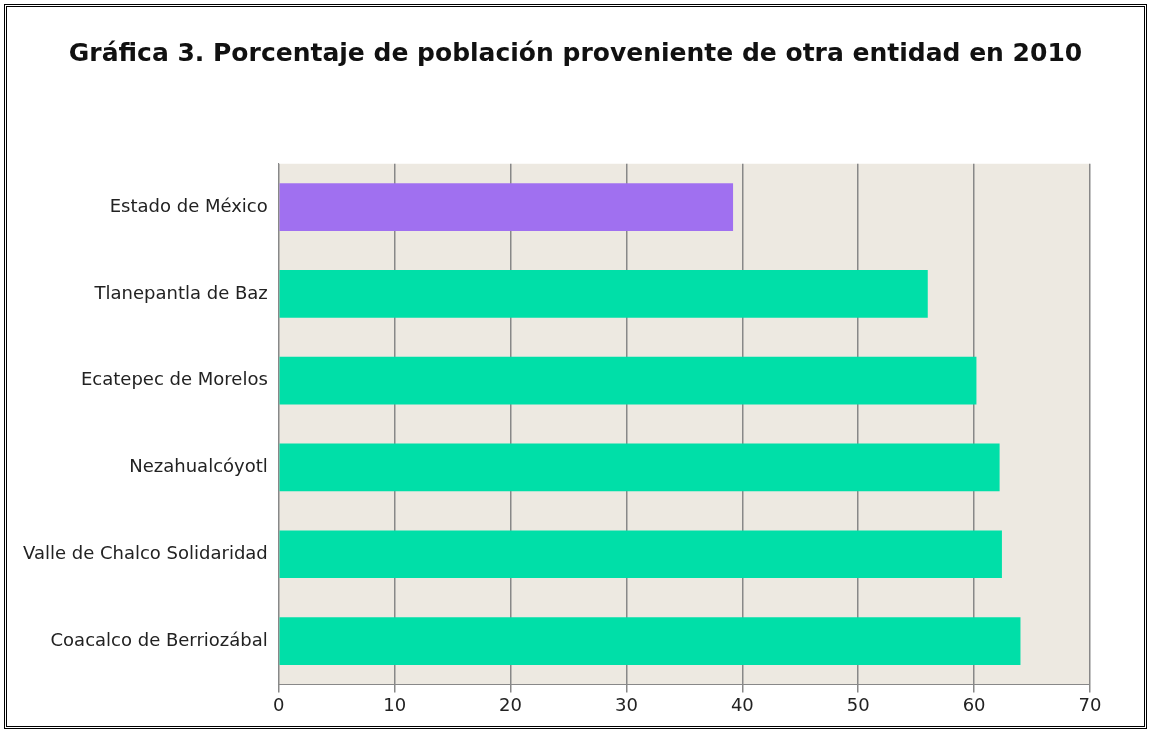  Describe the element at coordinates (858, 704) in the screenshot. I see `x-tick-label: 50` at that location.